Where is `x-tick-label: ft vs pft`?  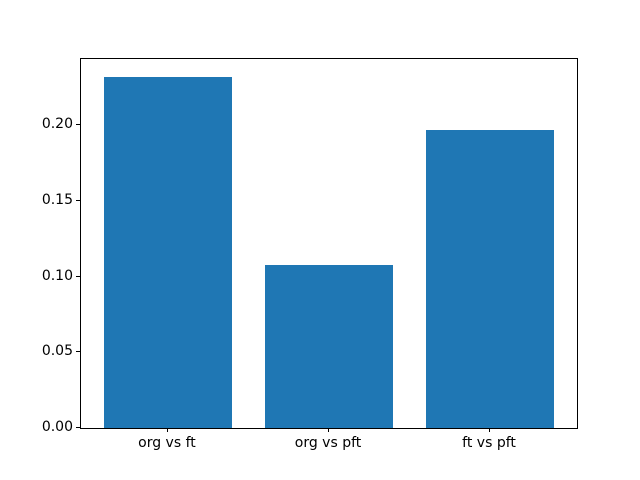 x-tick-label: ft vs pft is located at coordinates (489, 443).